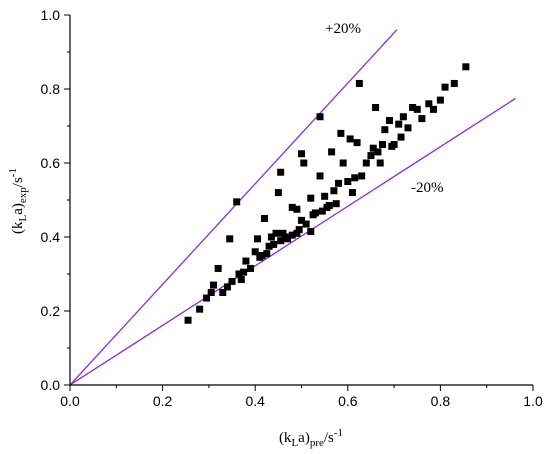 The width and height of the screenshot is (550, 454). Describe the element at coordinates (51, 385) in the screenshot. I see `y-tick-label: 0.0` at that location.